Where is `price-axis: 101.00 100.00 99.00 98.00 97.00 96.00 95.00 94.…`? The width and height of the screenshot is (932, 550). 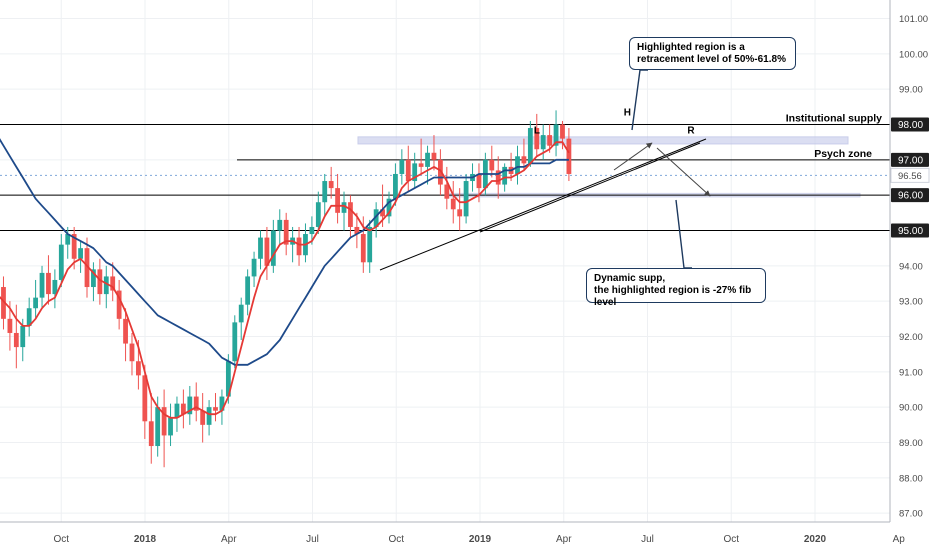
price-axis: 101.00 100.00 99.00 98.00 97.00 96.00 95.00 94.… is located at coordinates (909, 261).